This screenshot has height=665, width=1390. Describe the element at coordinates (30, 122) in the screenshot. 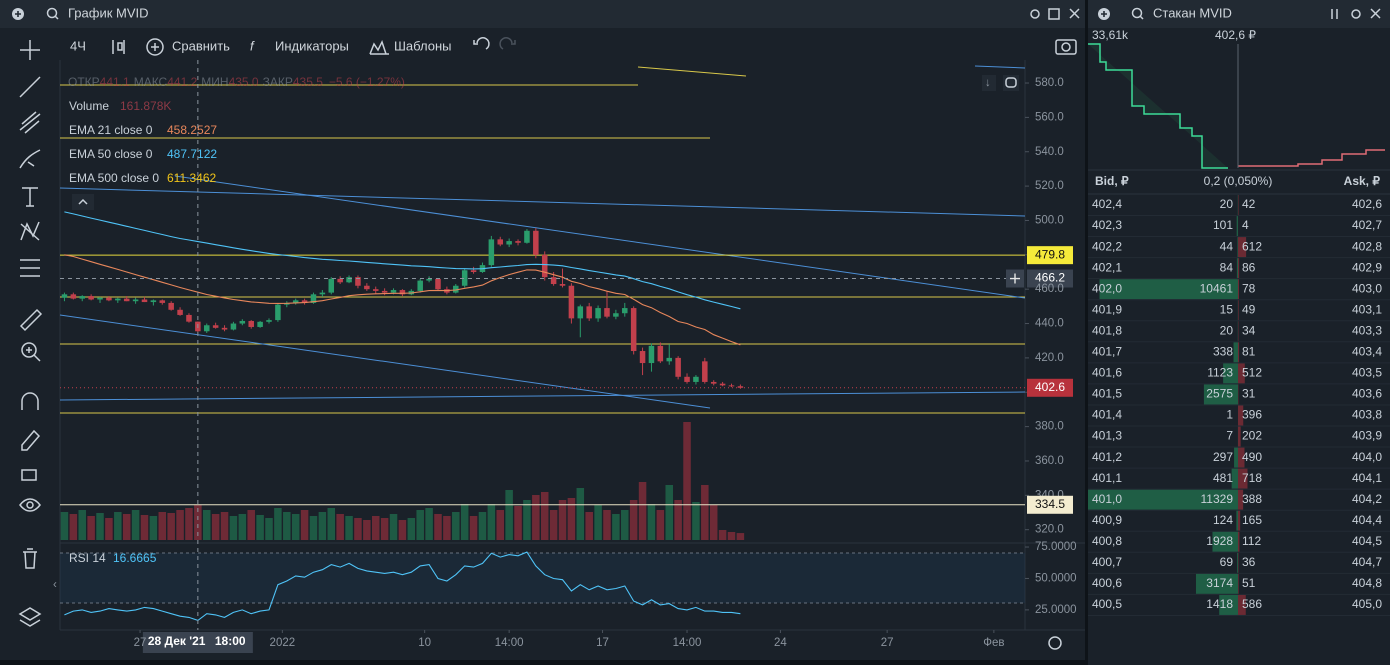

I see `channel-tool` at that location.